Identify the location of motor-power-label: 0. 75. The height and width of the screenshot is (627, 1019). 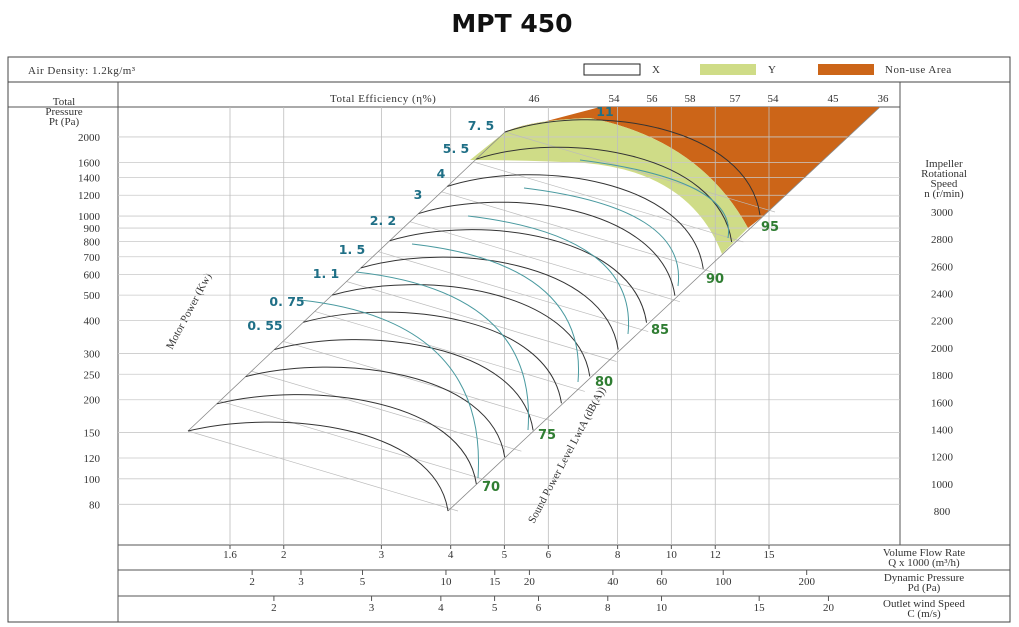
(286, 301).